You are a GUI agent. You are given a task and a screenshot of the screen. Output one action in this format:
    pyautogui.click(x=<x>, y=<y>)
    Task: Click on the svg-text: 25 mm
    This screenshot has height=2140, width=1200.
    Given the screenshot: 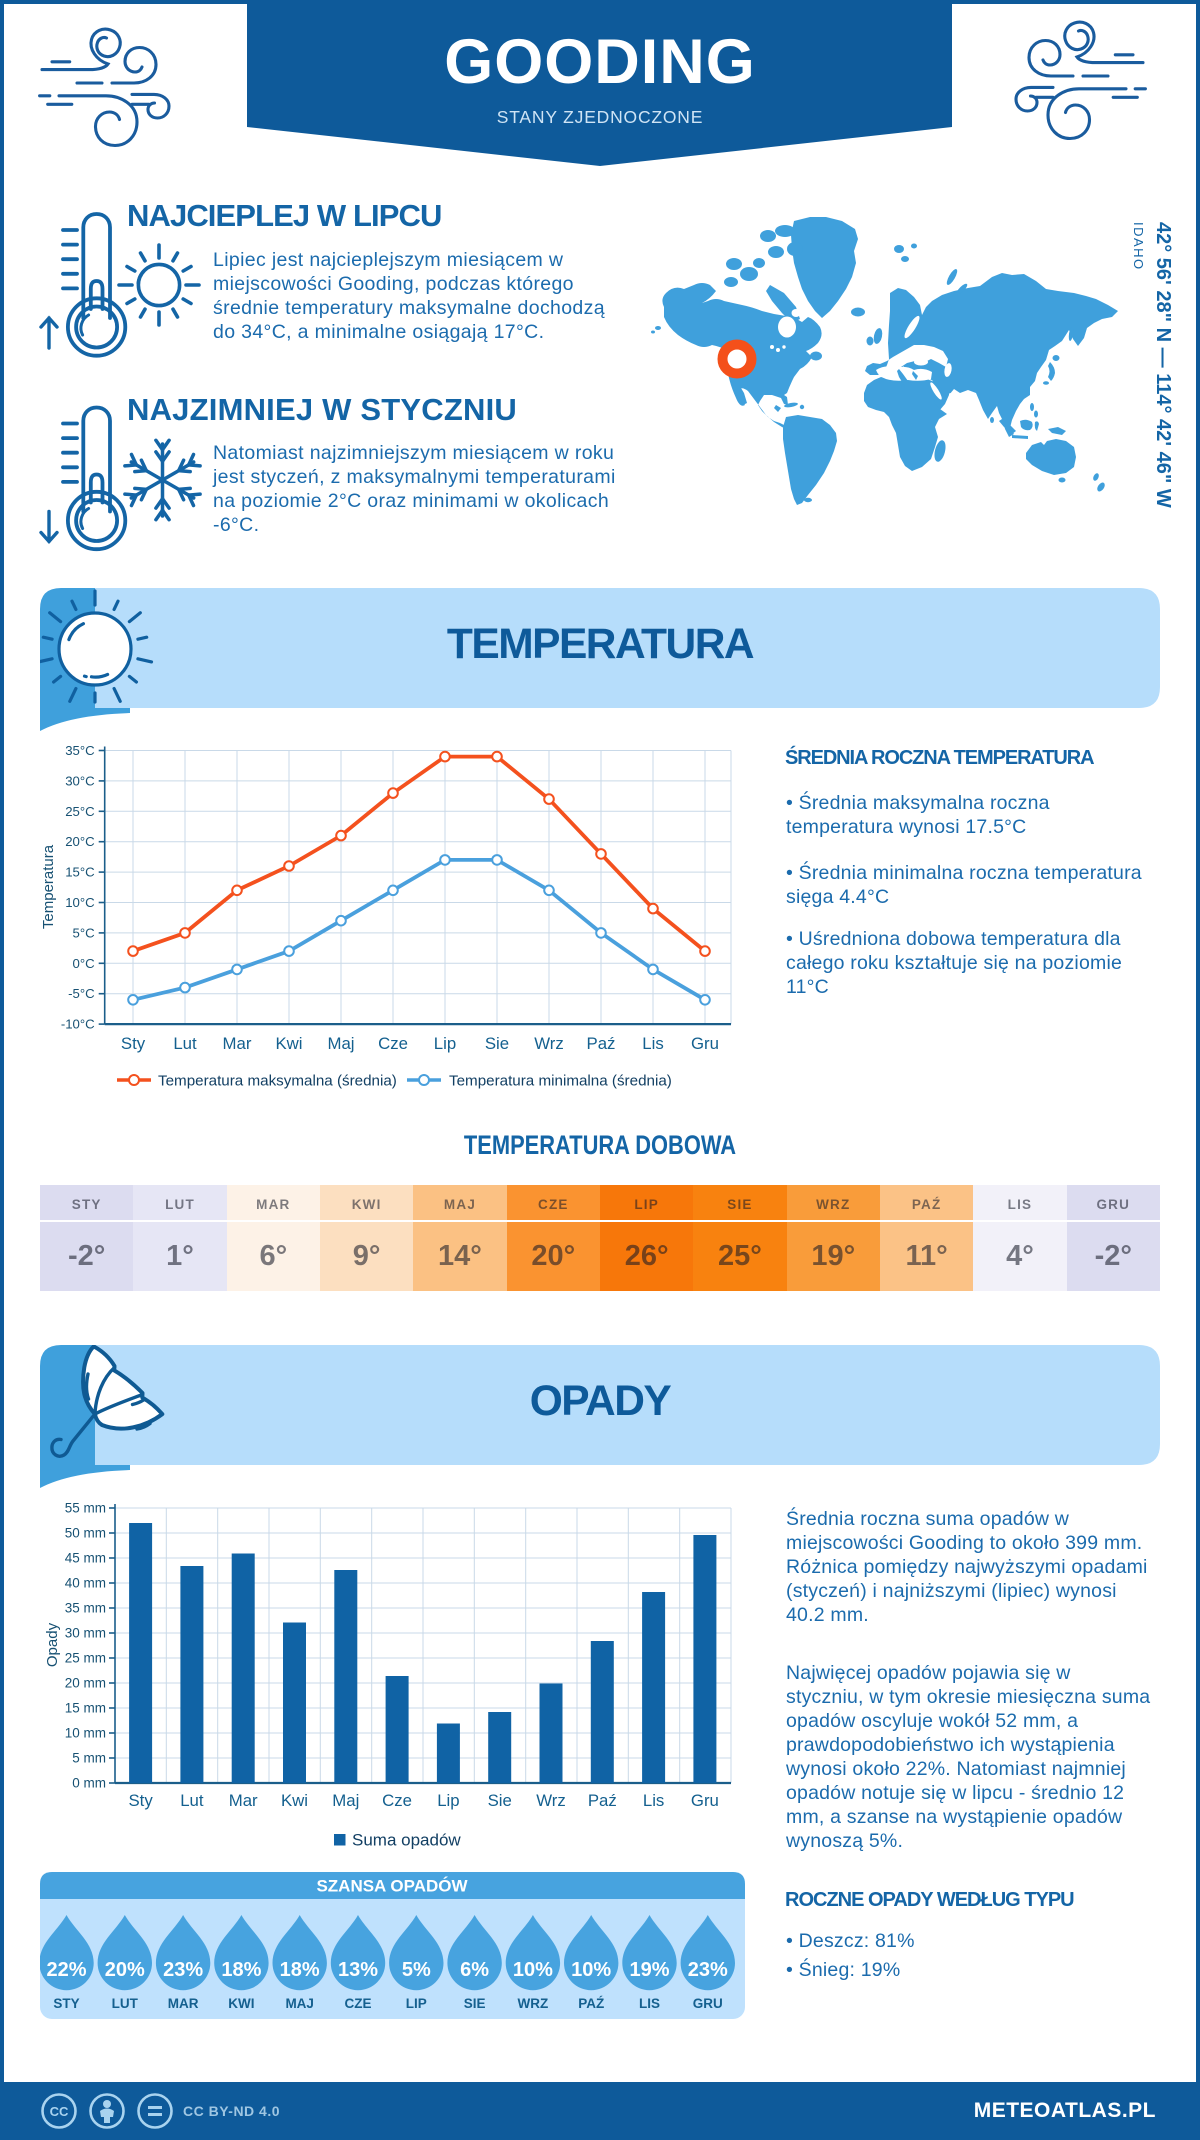 What is the action you would take?
    pyautogui.click(x=85, y=1658)
    